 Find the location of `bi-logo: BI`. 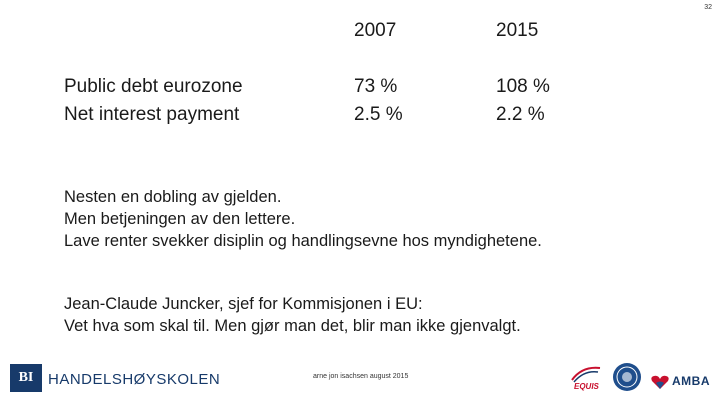

bi-logo: BI is located at coordinates (26, 378).